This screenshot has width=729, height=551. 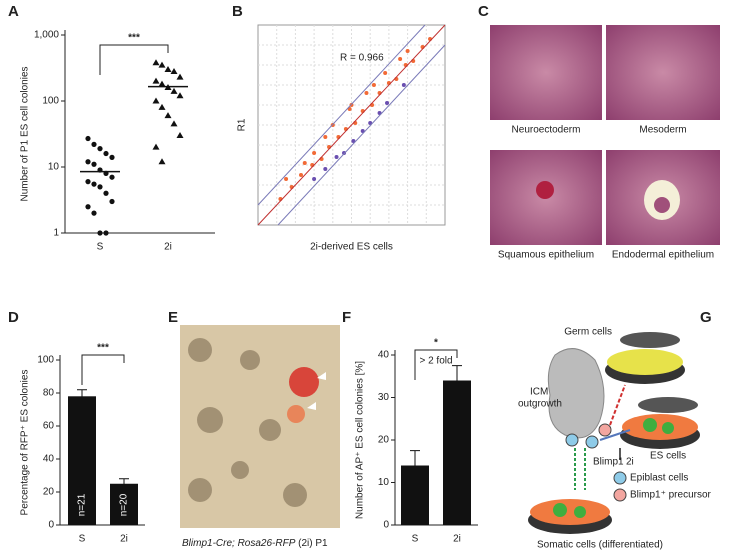 What do you see at coordinates (384, 440) in the screenshot?
I see `y-tick-label: 20` at bounding box center [384, 440].